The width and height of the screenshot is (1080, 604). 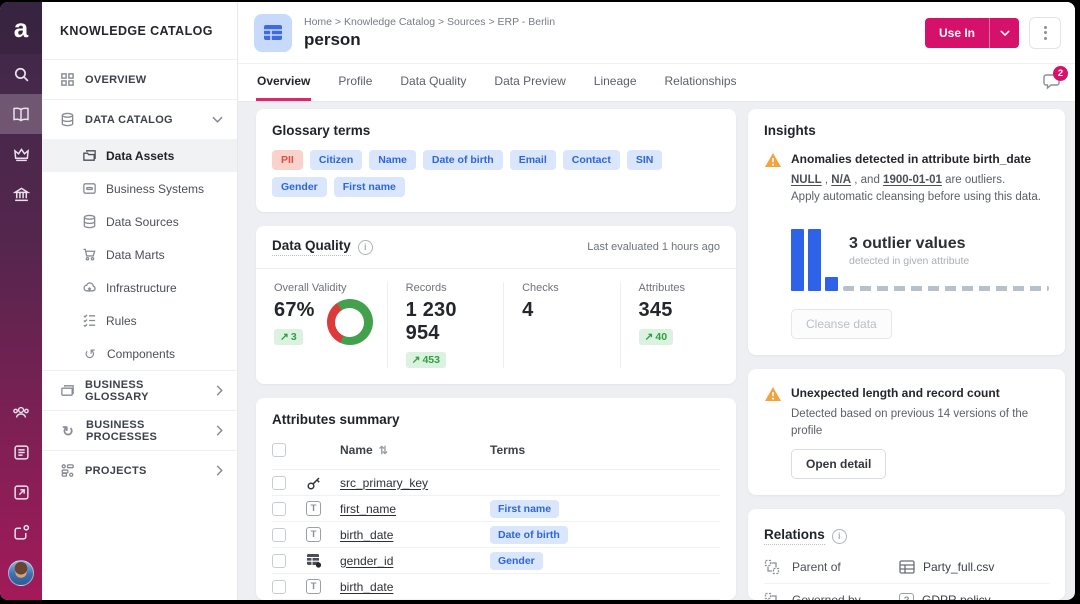 What do you see at coordinates (369, 187) in the screenshot?
I see `glossary-chip: First name` at bounding box center [369, 187].